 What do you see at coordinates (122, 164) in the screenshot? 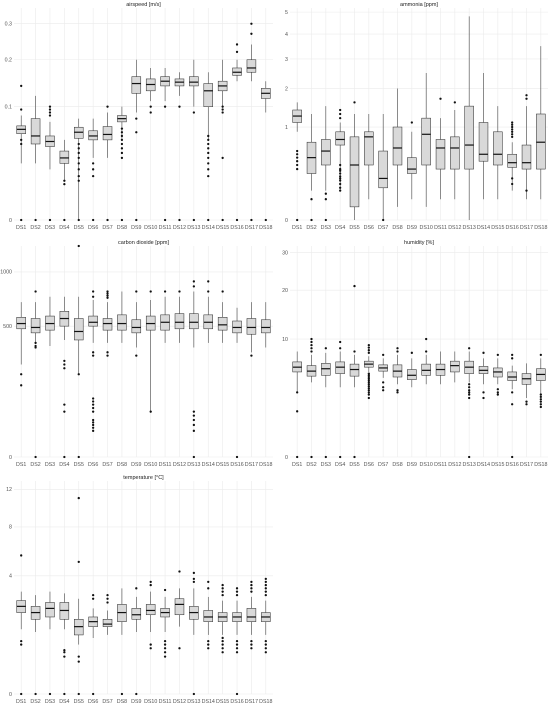
I see `box-DS8` at bounding box center [122, 164].